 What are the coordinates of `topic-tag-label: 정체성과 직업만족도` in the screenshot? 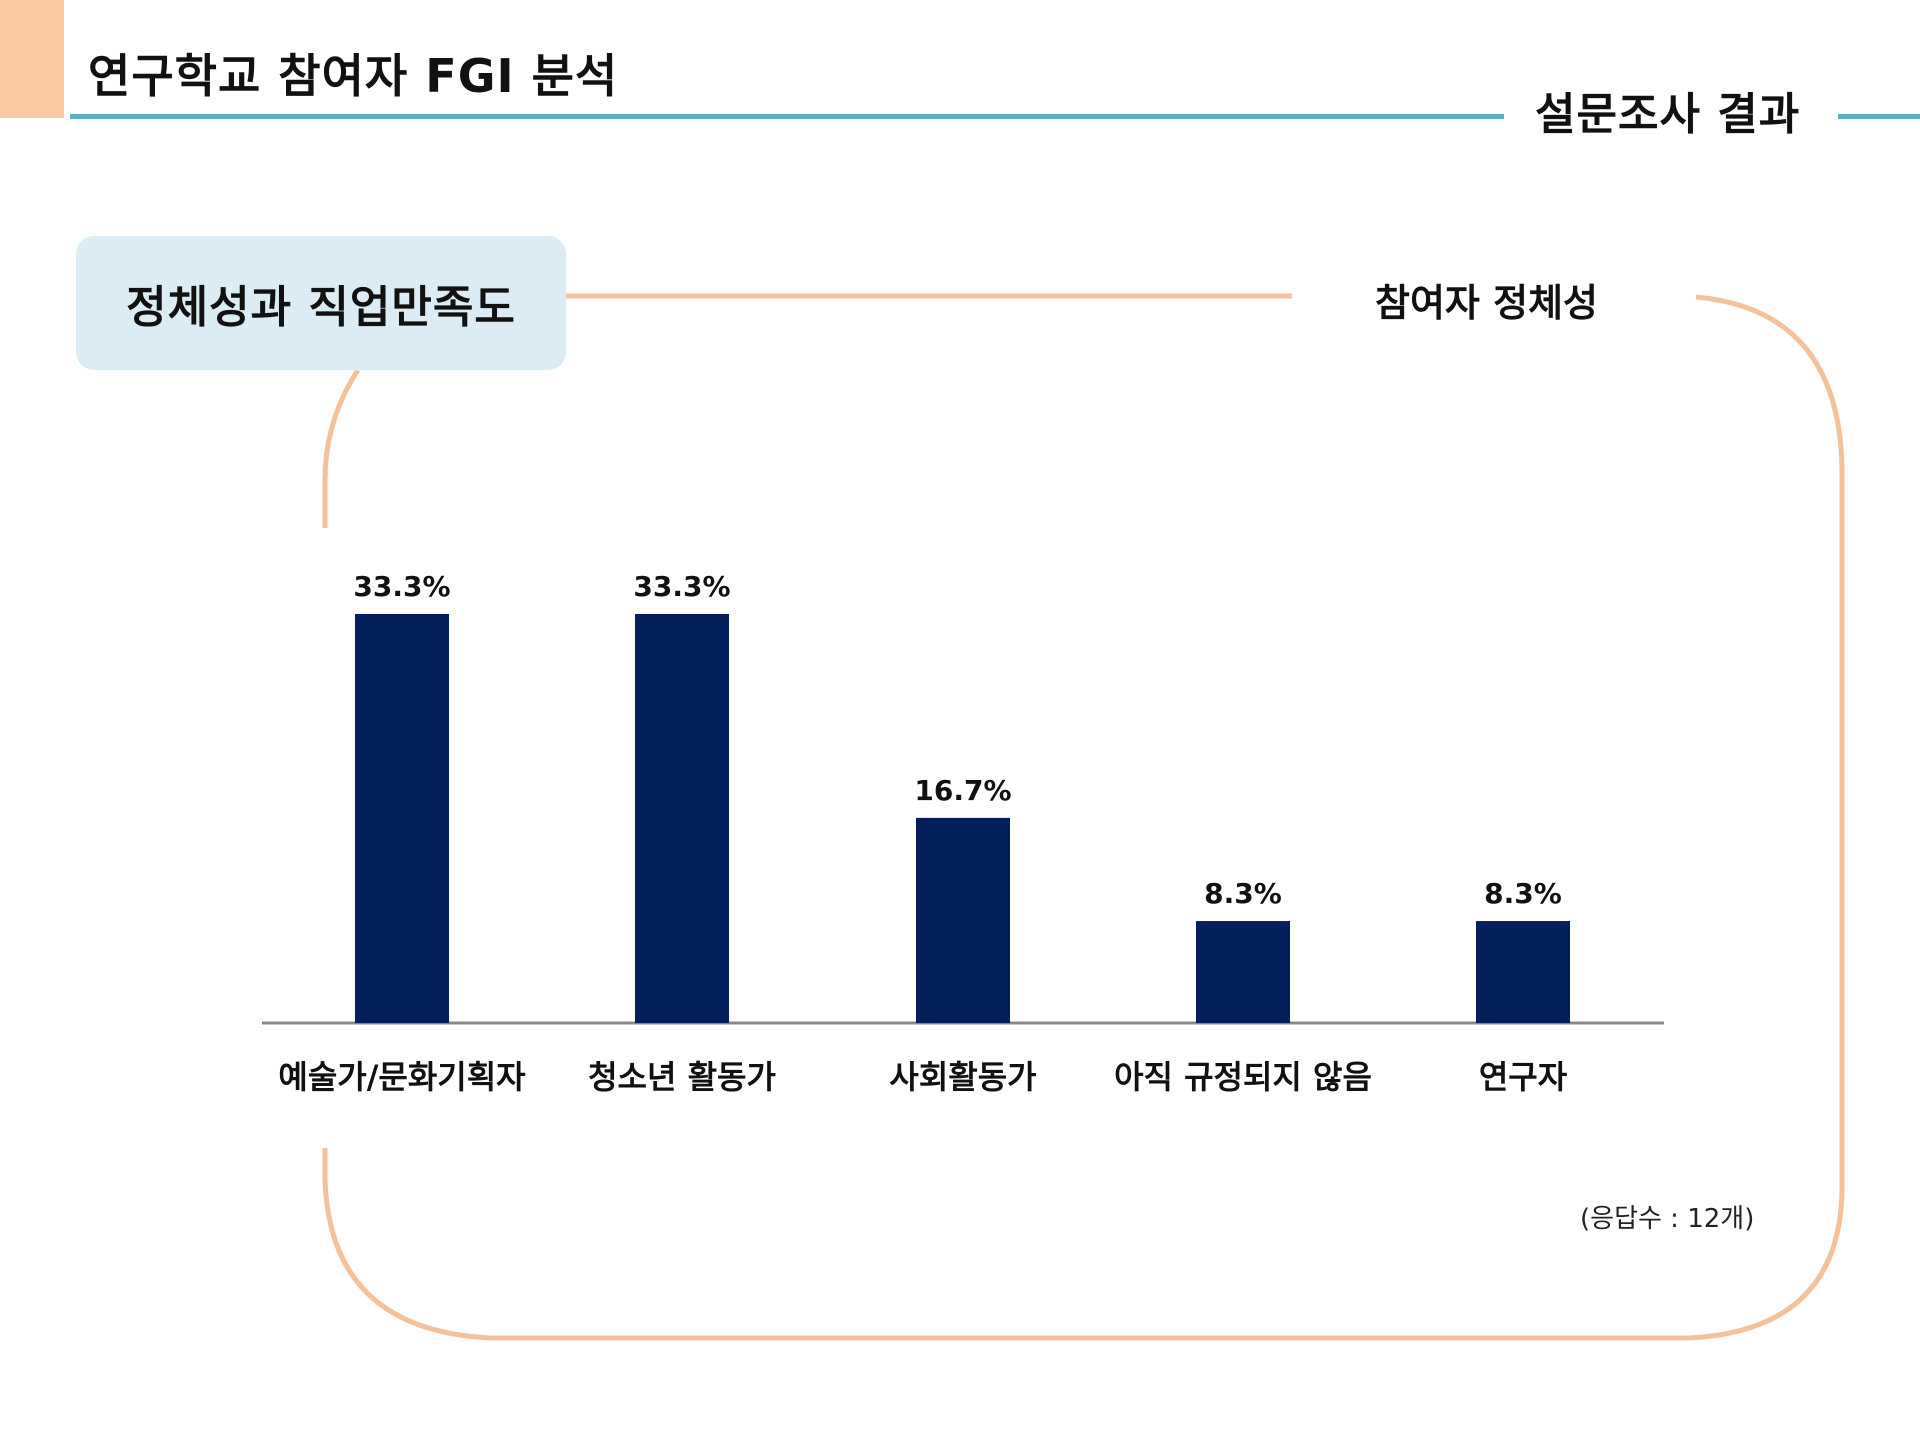 It's located at (321, 307).